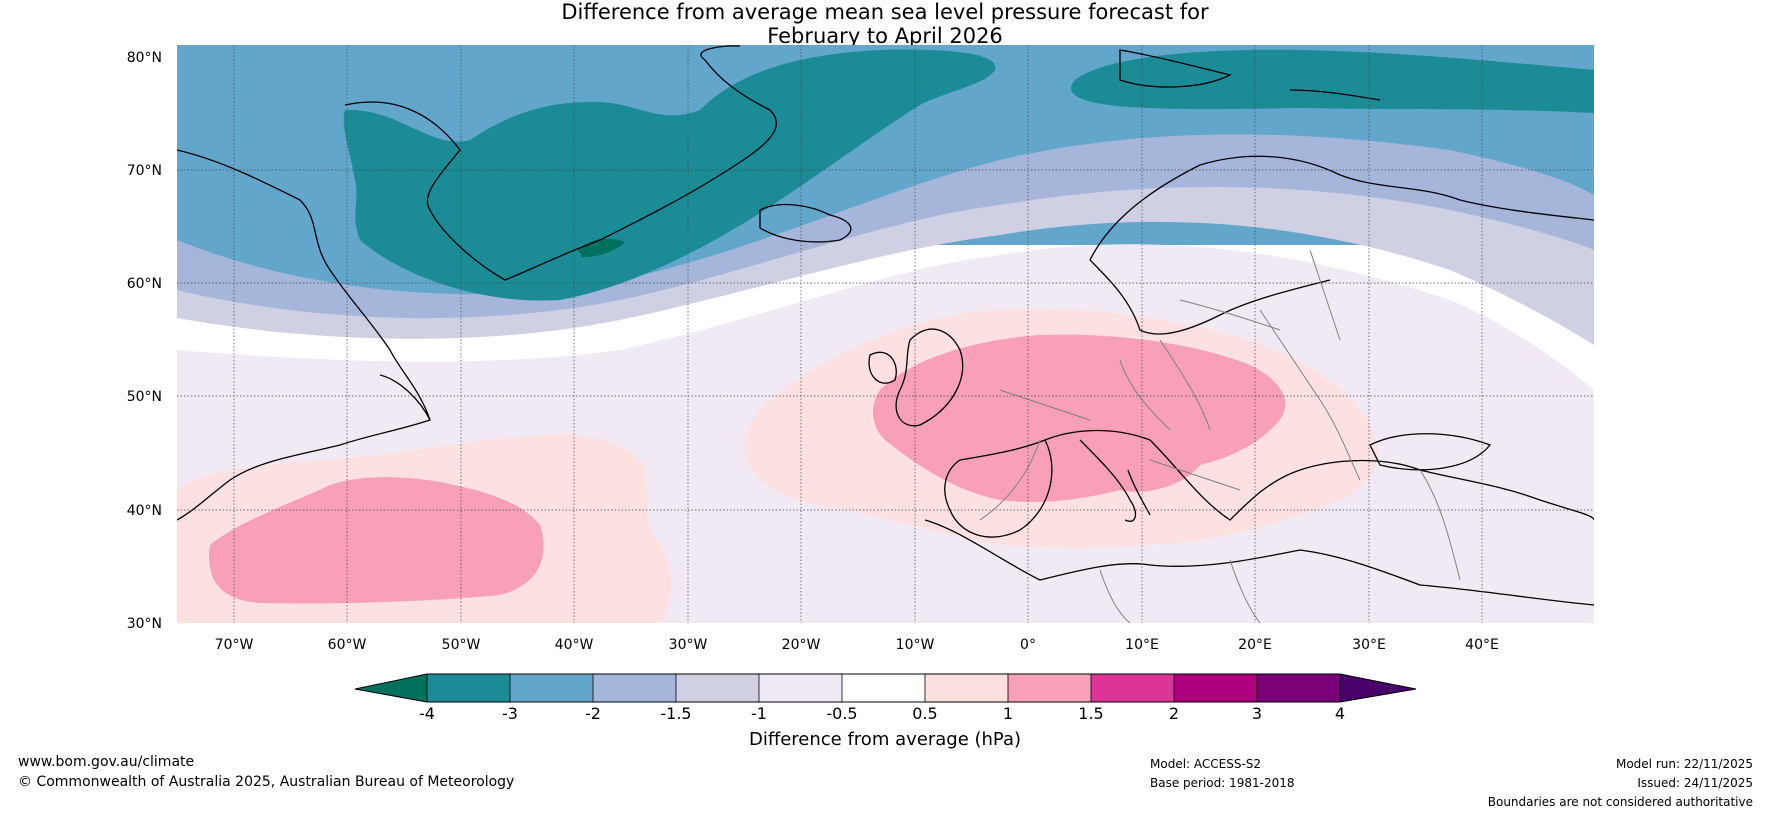  Describe the element at coordinates (144, 284) in the screenshot. I see `lat-label-60n: 60°N` at that location.